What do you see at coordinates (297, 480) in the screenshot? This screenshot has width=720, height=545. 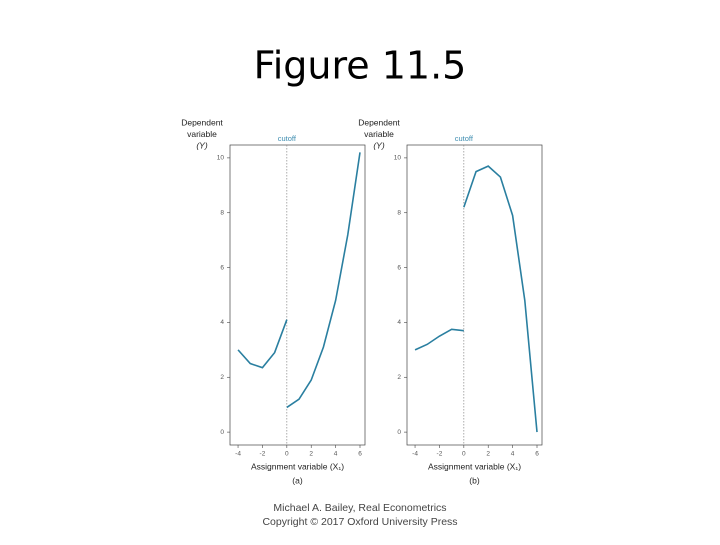 I see `panel-label: (a)` at bounding box center [297, 480].